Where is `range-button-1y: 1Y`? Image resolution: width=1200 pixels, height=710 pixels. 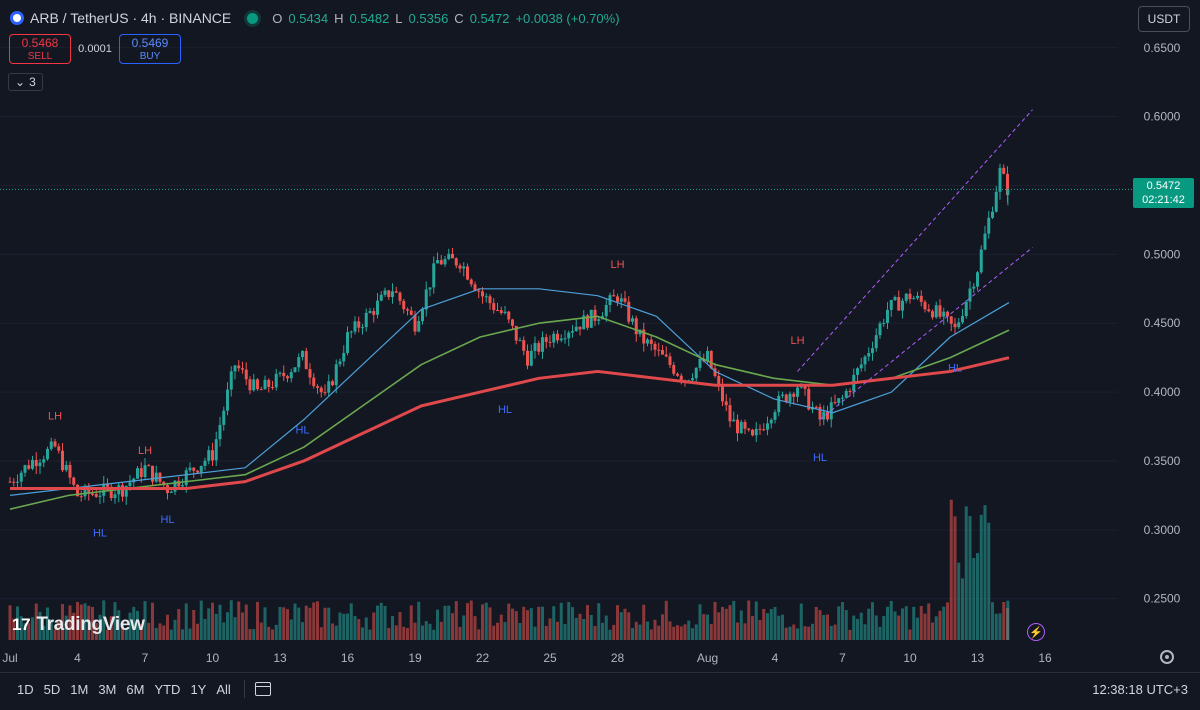 range-button-1y: 1Y is located at coordinates (198, 689).